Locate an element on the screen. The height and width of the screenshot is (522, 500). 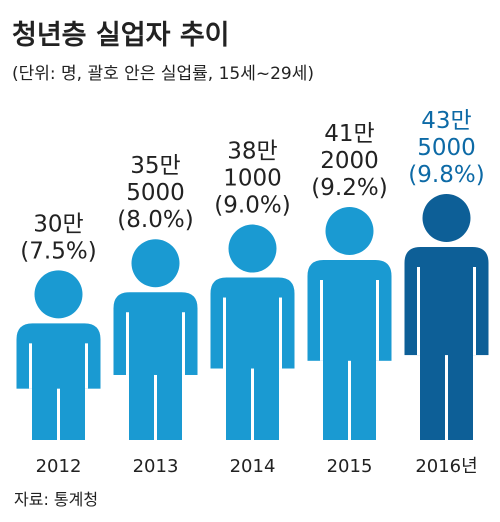
rate-label: (8.0%) is located at coordinates (155, 220).